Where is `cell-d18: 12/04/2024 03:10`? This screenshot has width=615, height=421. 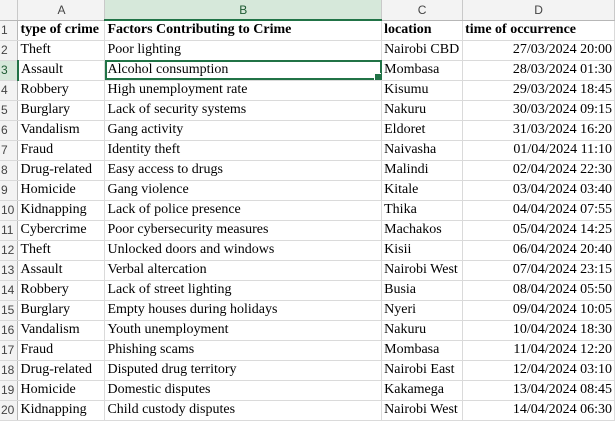
cell-d18: 12/04/2024 03:10 is located at coordinates (538, 370).